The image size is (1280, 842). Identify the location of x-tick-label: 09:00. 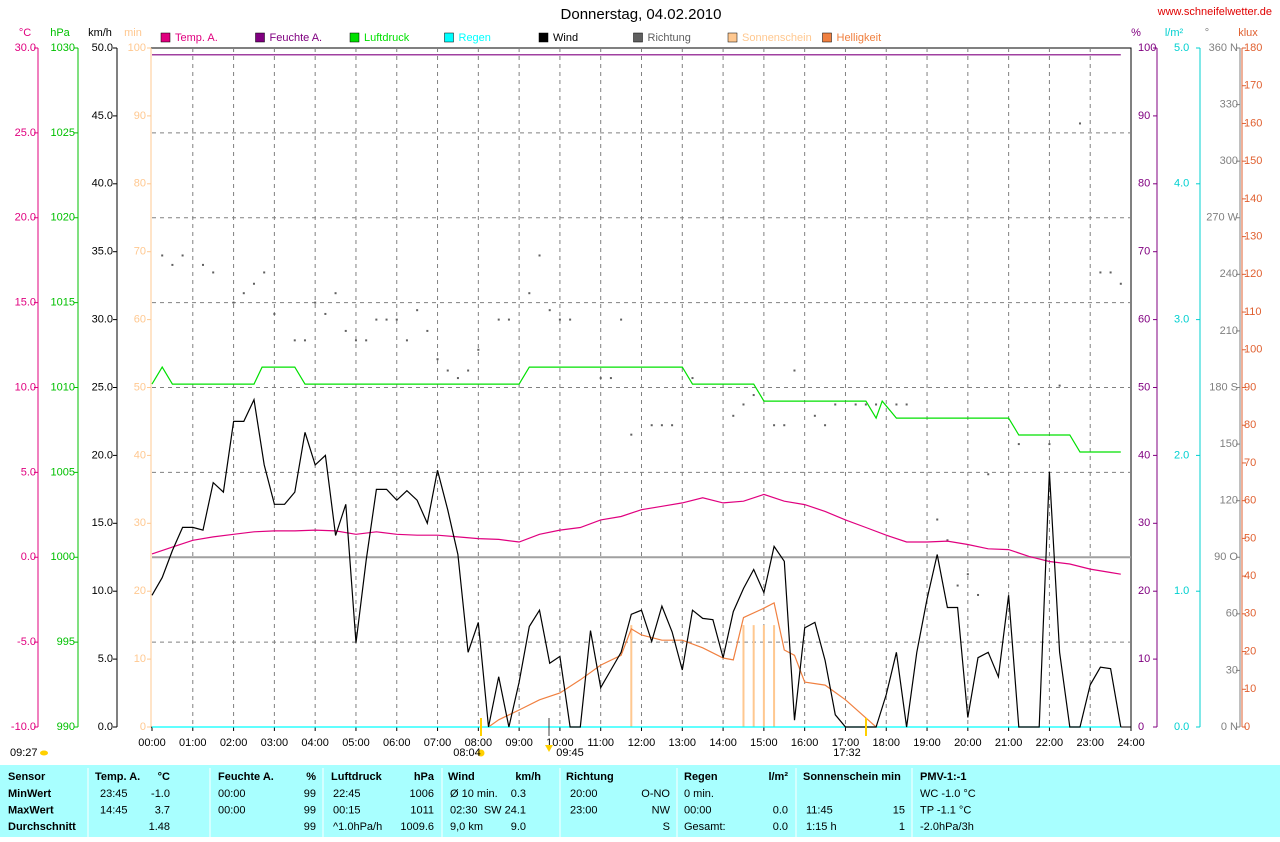
(519, 743).